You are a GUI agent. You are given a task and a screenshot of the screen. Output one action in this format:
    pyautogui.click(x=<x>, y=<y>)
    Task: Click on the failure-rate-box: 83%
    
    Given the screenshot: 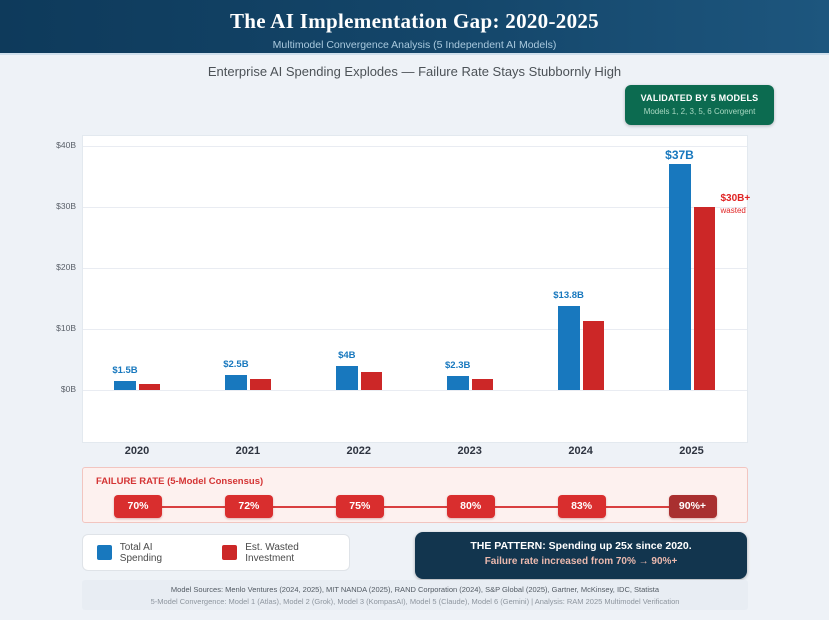 What is the action you would take?
    pyautogui.click(x=581, y=506)
    